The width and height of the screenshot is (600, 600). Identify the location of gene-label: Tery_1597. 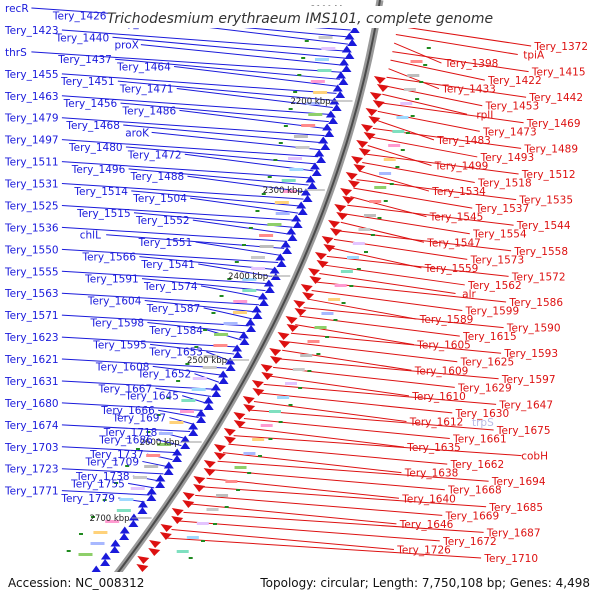
(528, 380).